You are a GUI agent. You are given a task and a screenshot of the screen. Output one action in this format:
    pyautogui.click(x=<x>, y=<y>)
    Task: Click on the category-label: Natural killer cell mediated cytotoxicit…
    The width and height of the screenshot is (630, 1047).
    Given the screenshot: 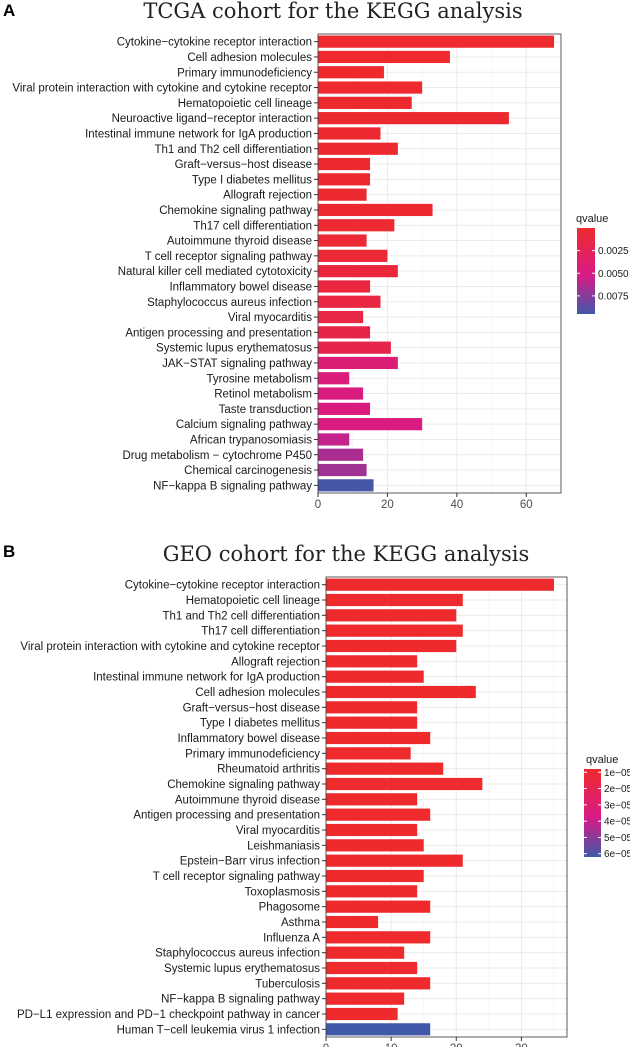 What is the action you would take?
    pyautogui.click(x=215, y=272)
    